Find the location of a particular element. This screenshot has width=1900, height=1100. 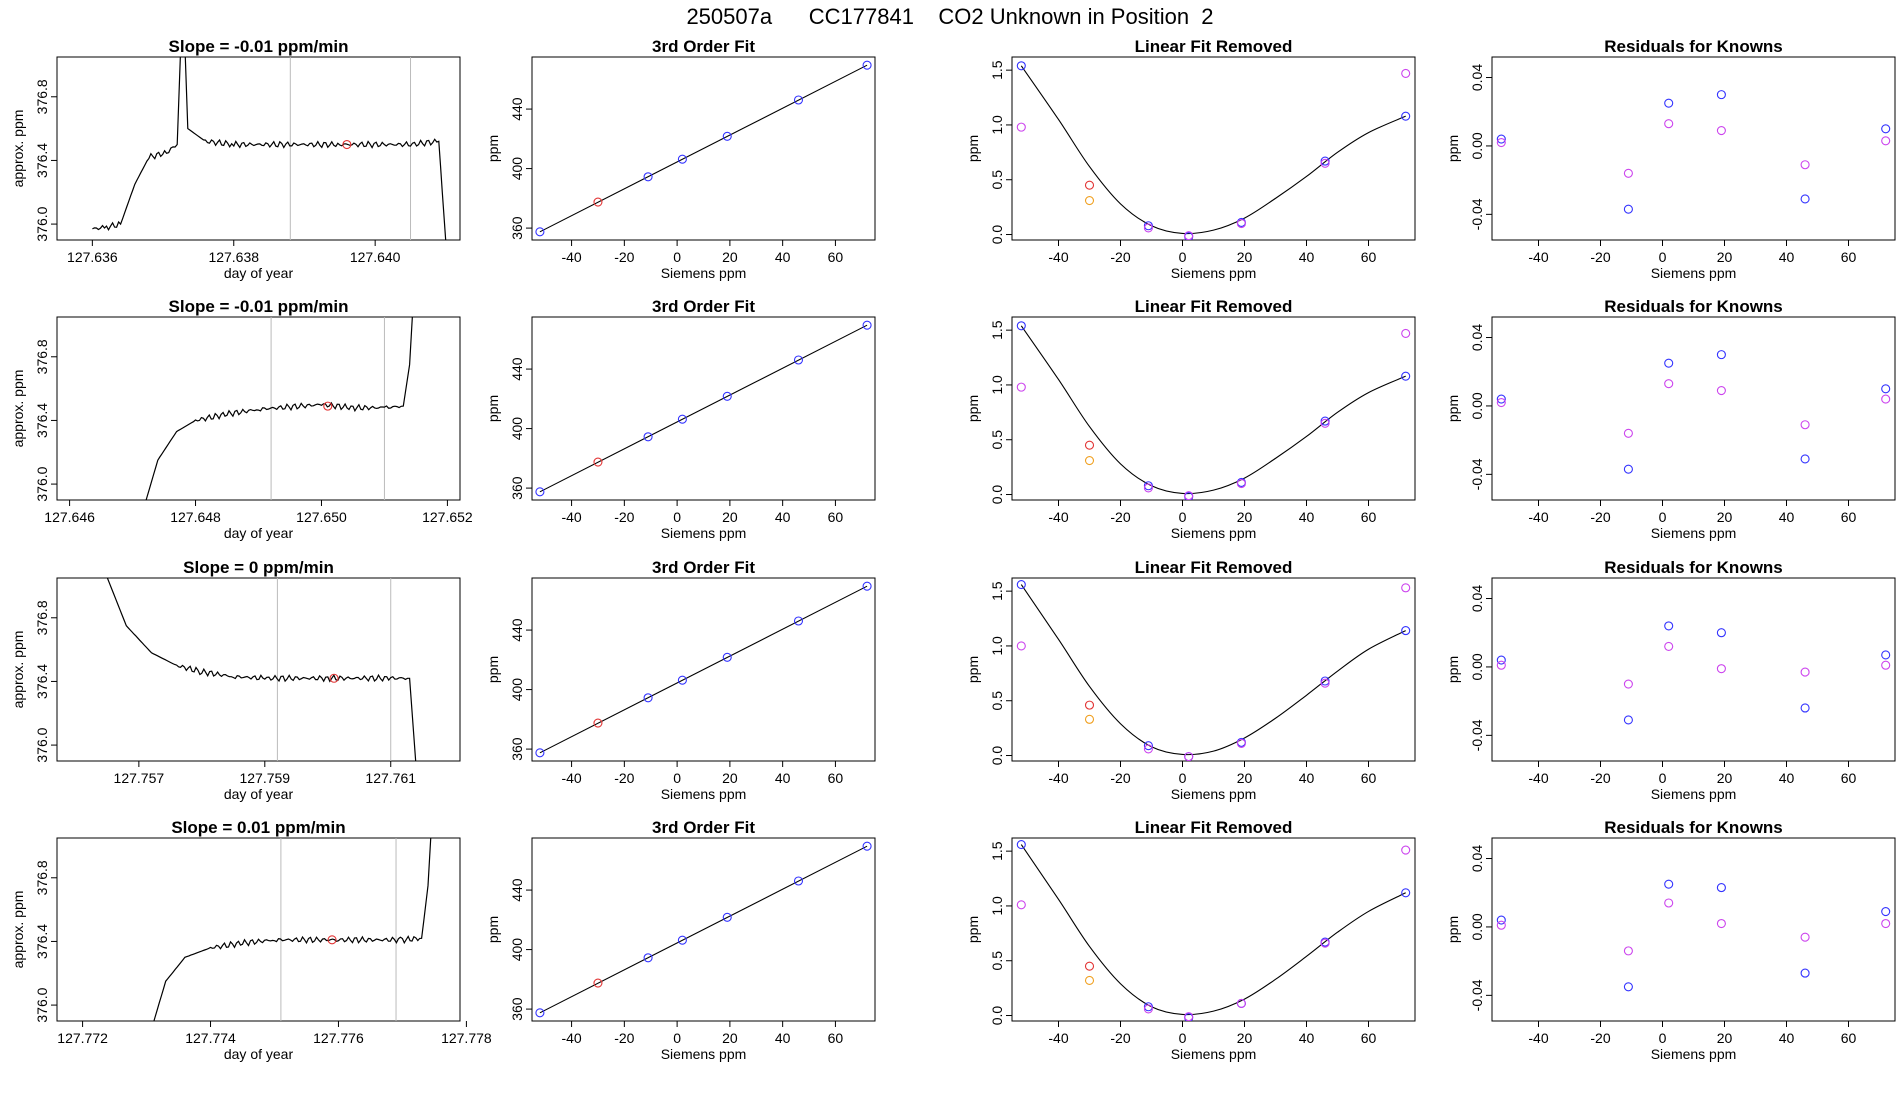

x-tick-label: 127.636 is located at coordinates (92, 257).